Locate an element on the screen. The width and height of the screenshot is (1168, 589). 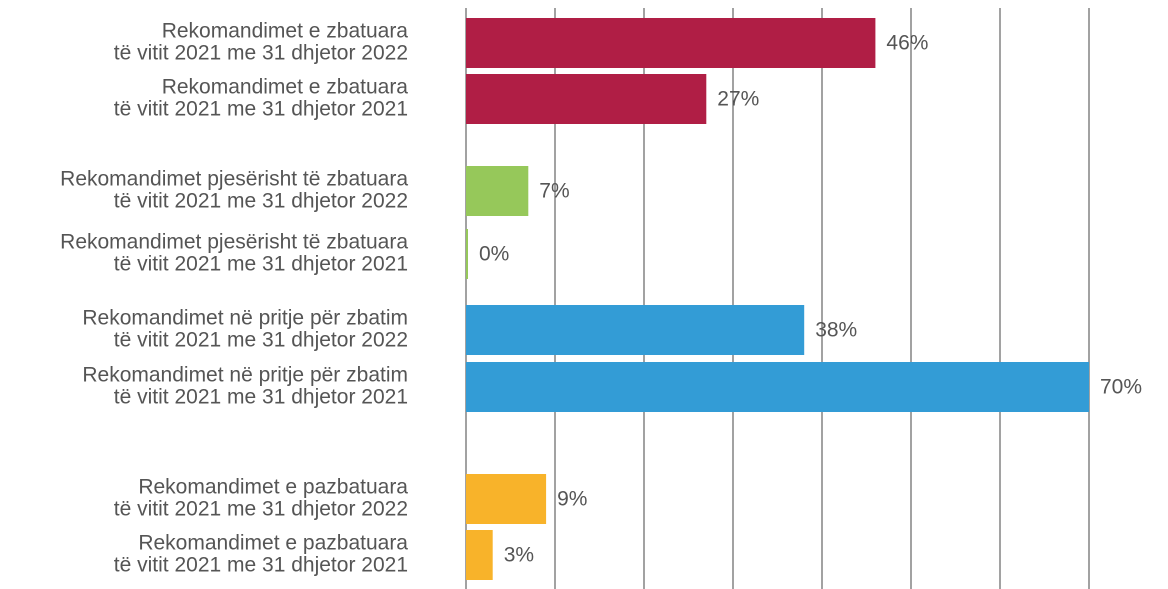
value-label: 9% is located at coordinates (572, 499).